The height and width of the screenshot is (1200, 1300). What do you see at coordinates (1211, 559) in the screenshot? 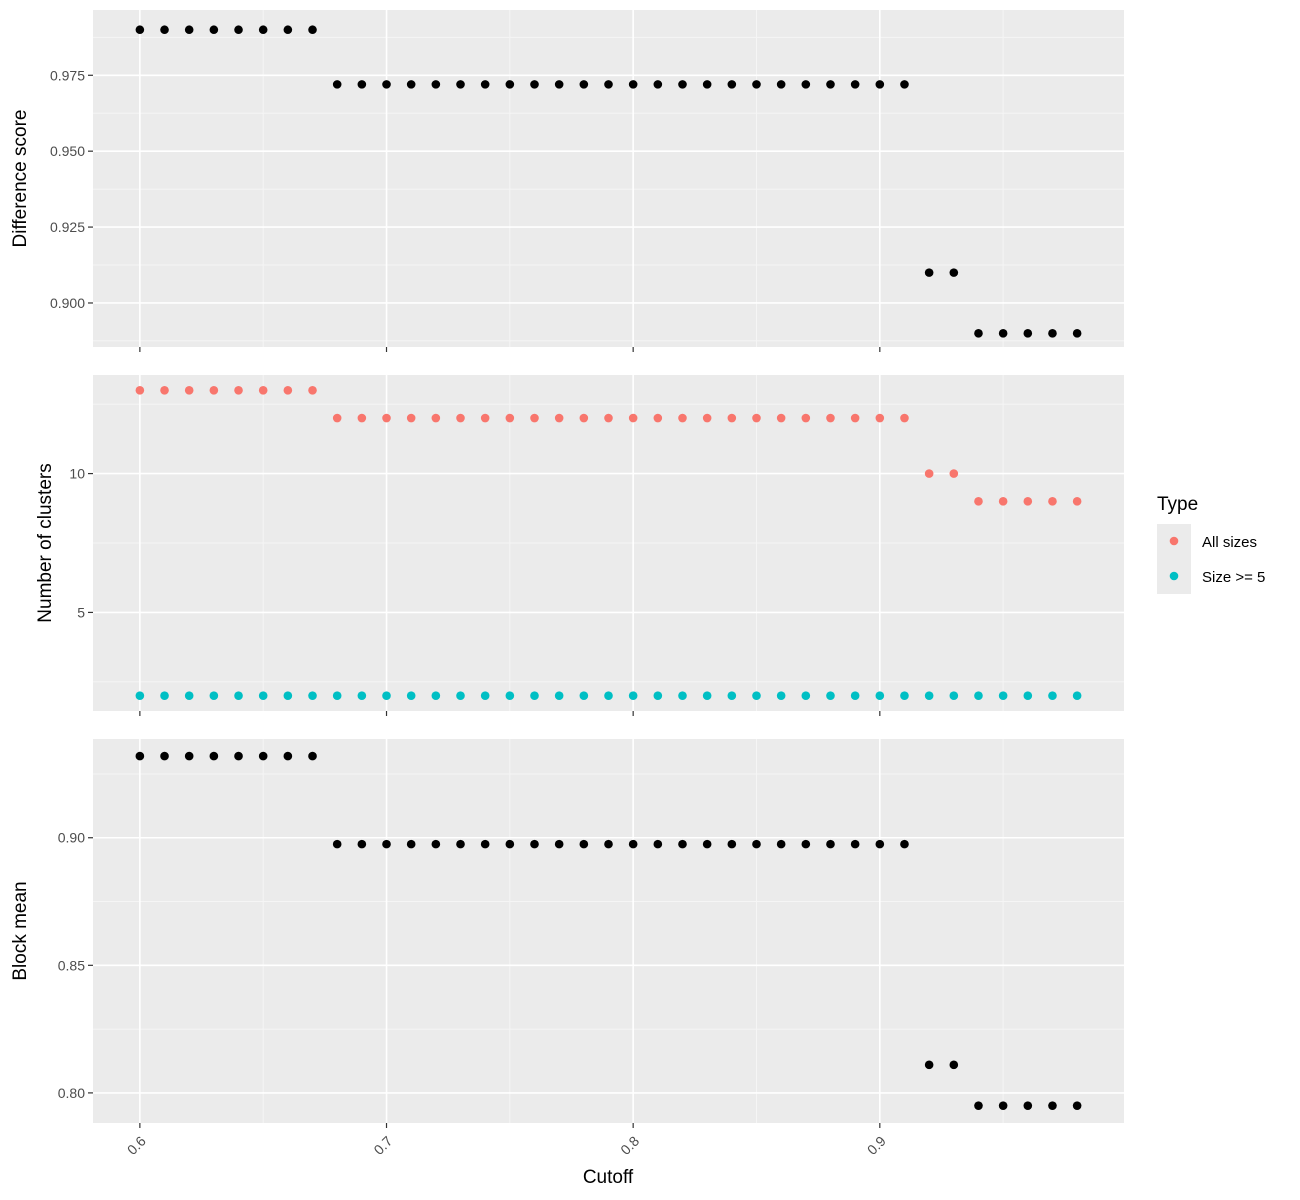
I see `legend-items: All sizes Size >= 5` at bounding box center [1211, 559].